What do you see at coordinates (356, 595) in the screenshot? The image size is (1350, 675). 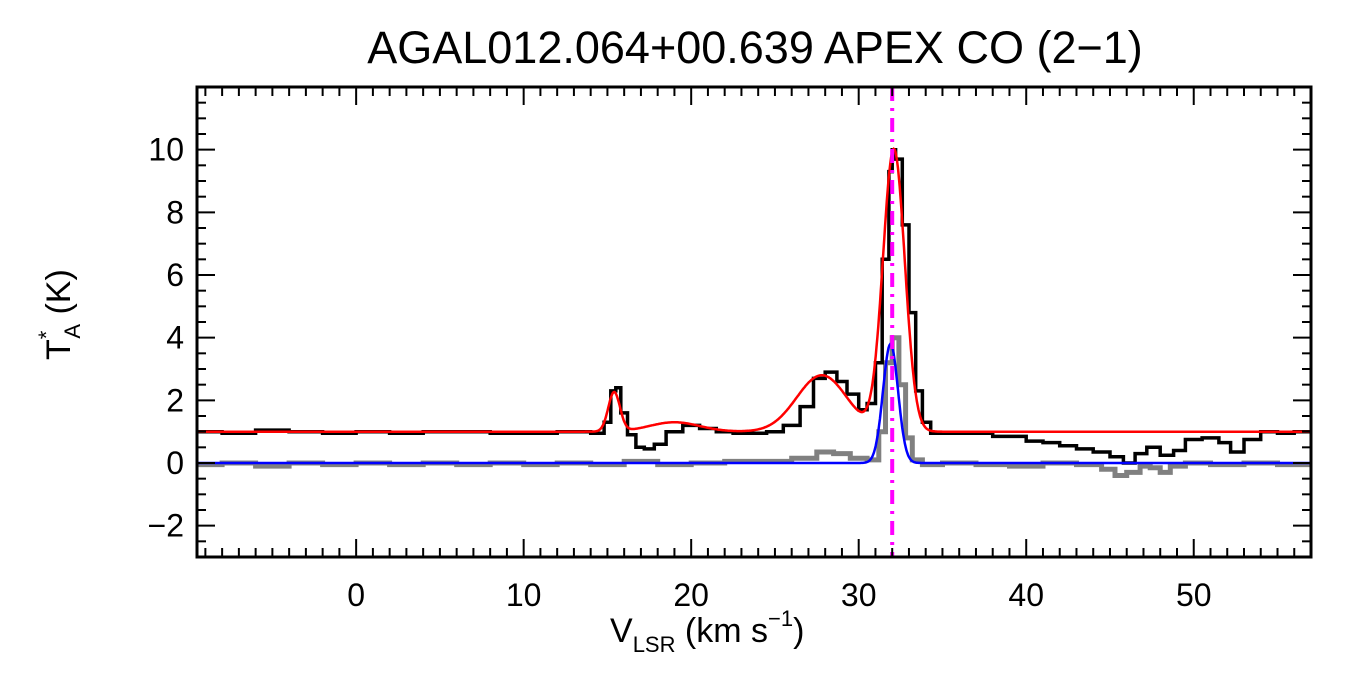 I see `x-tick-label: 0` at bounding box center [356, 595].